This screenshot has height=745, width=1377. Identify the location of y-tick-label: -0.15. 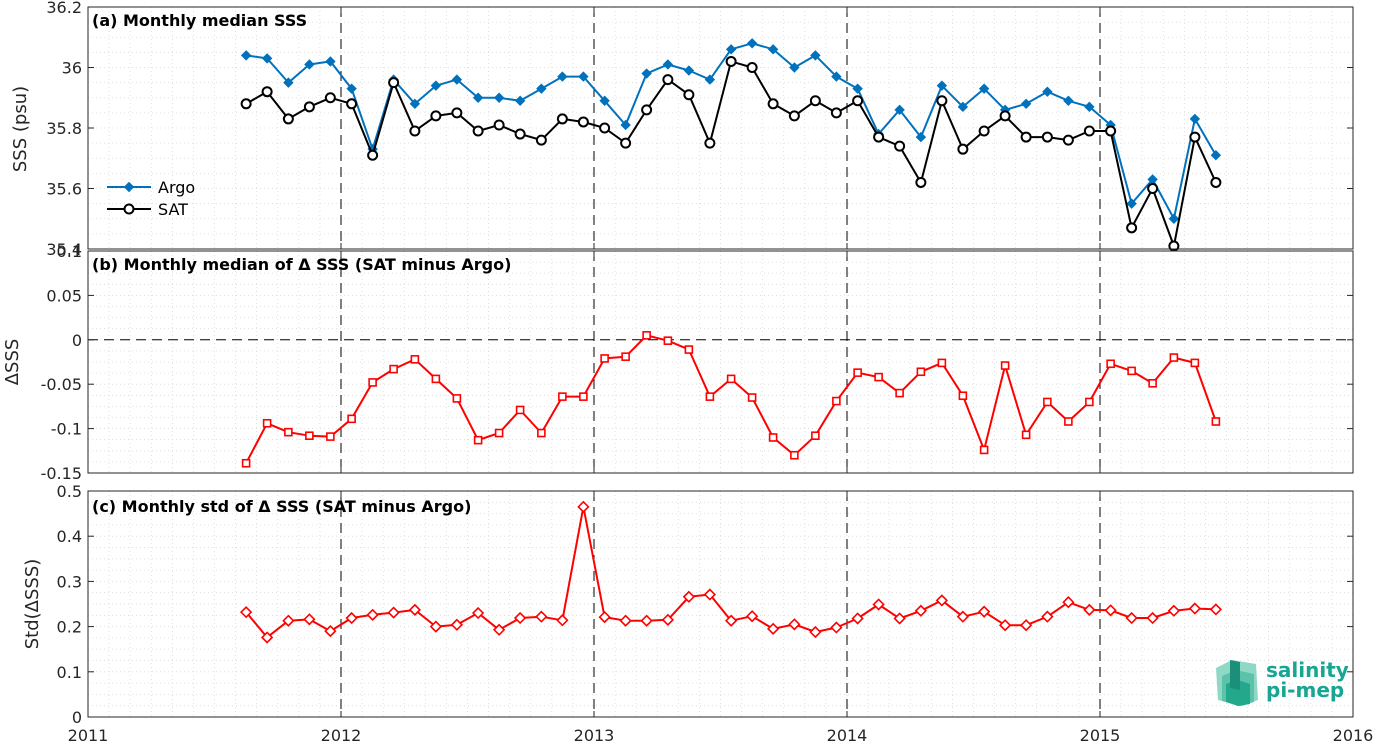
(61, 473).